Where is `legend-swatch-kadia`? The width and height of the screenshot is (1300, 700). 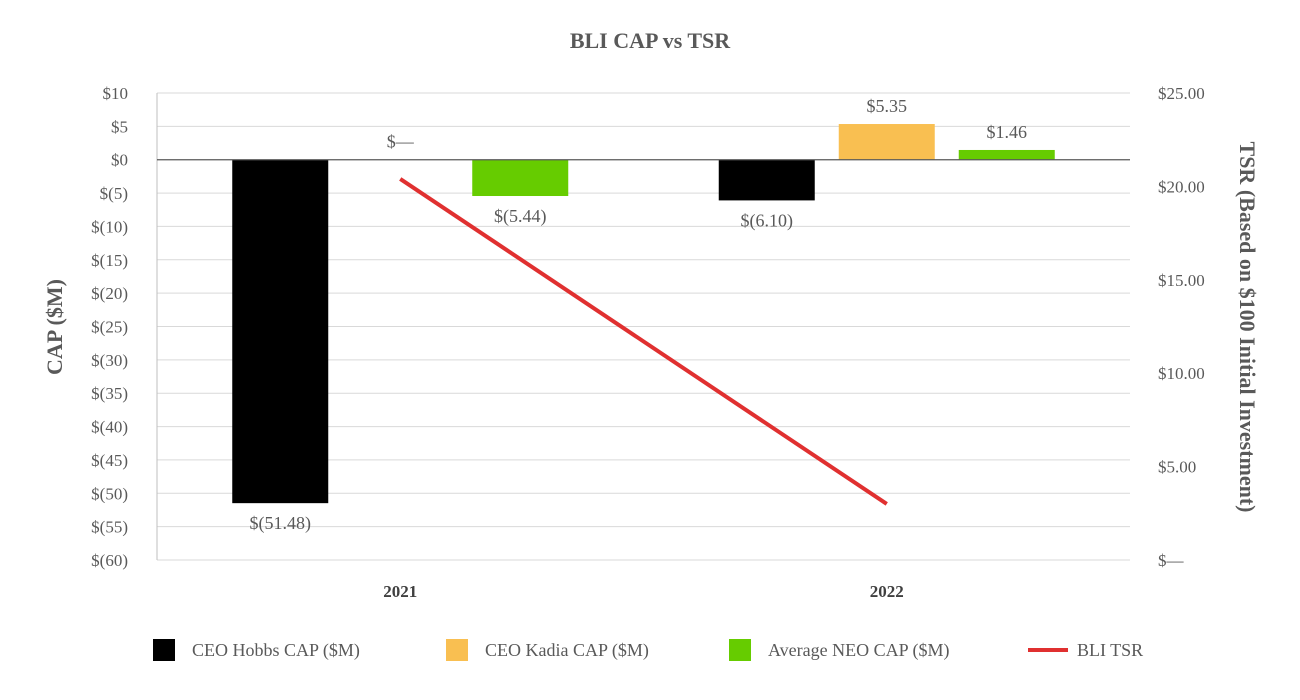
legend-swatch-kadia is located at coordinates (457, 650).